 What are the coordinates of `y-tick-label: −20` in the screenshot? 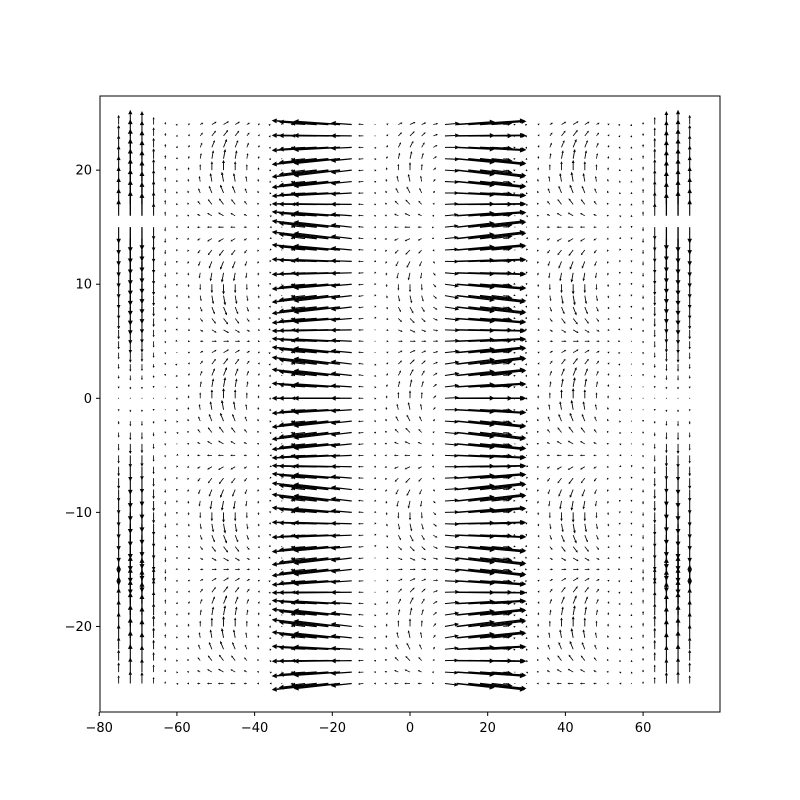 It's located at (78, 627).